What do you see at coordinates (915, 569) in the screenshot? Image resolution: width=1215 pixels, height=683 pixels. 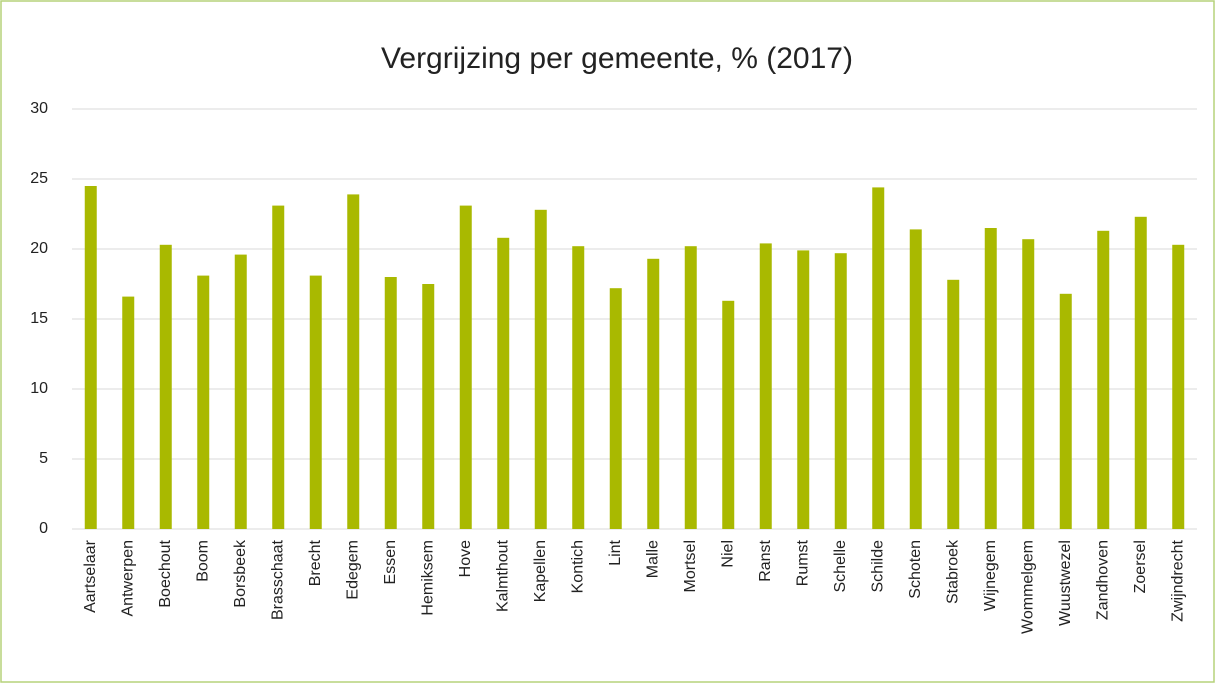 I see `x-tick-label: Schoten` at bounding box center [915, 569].